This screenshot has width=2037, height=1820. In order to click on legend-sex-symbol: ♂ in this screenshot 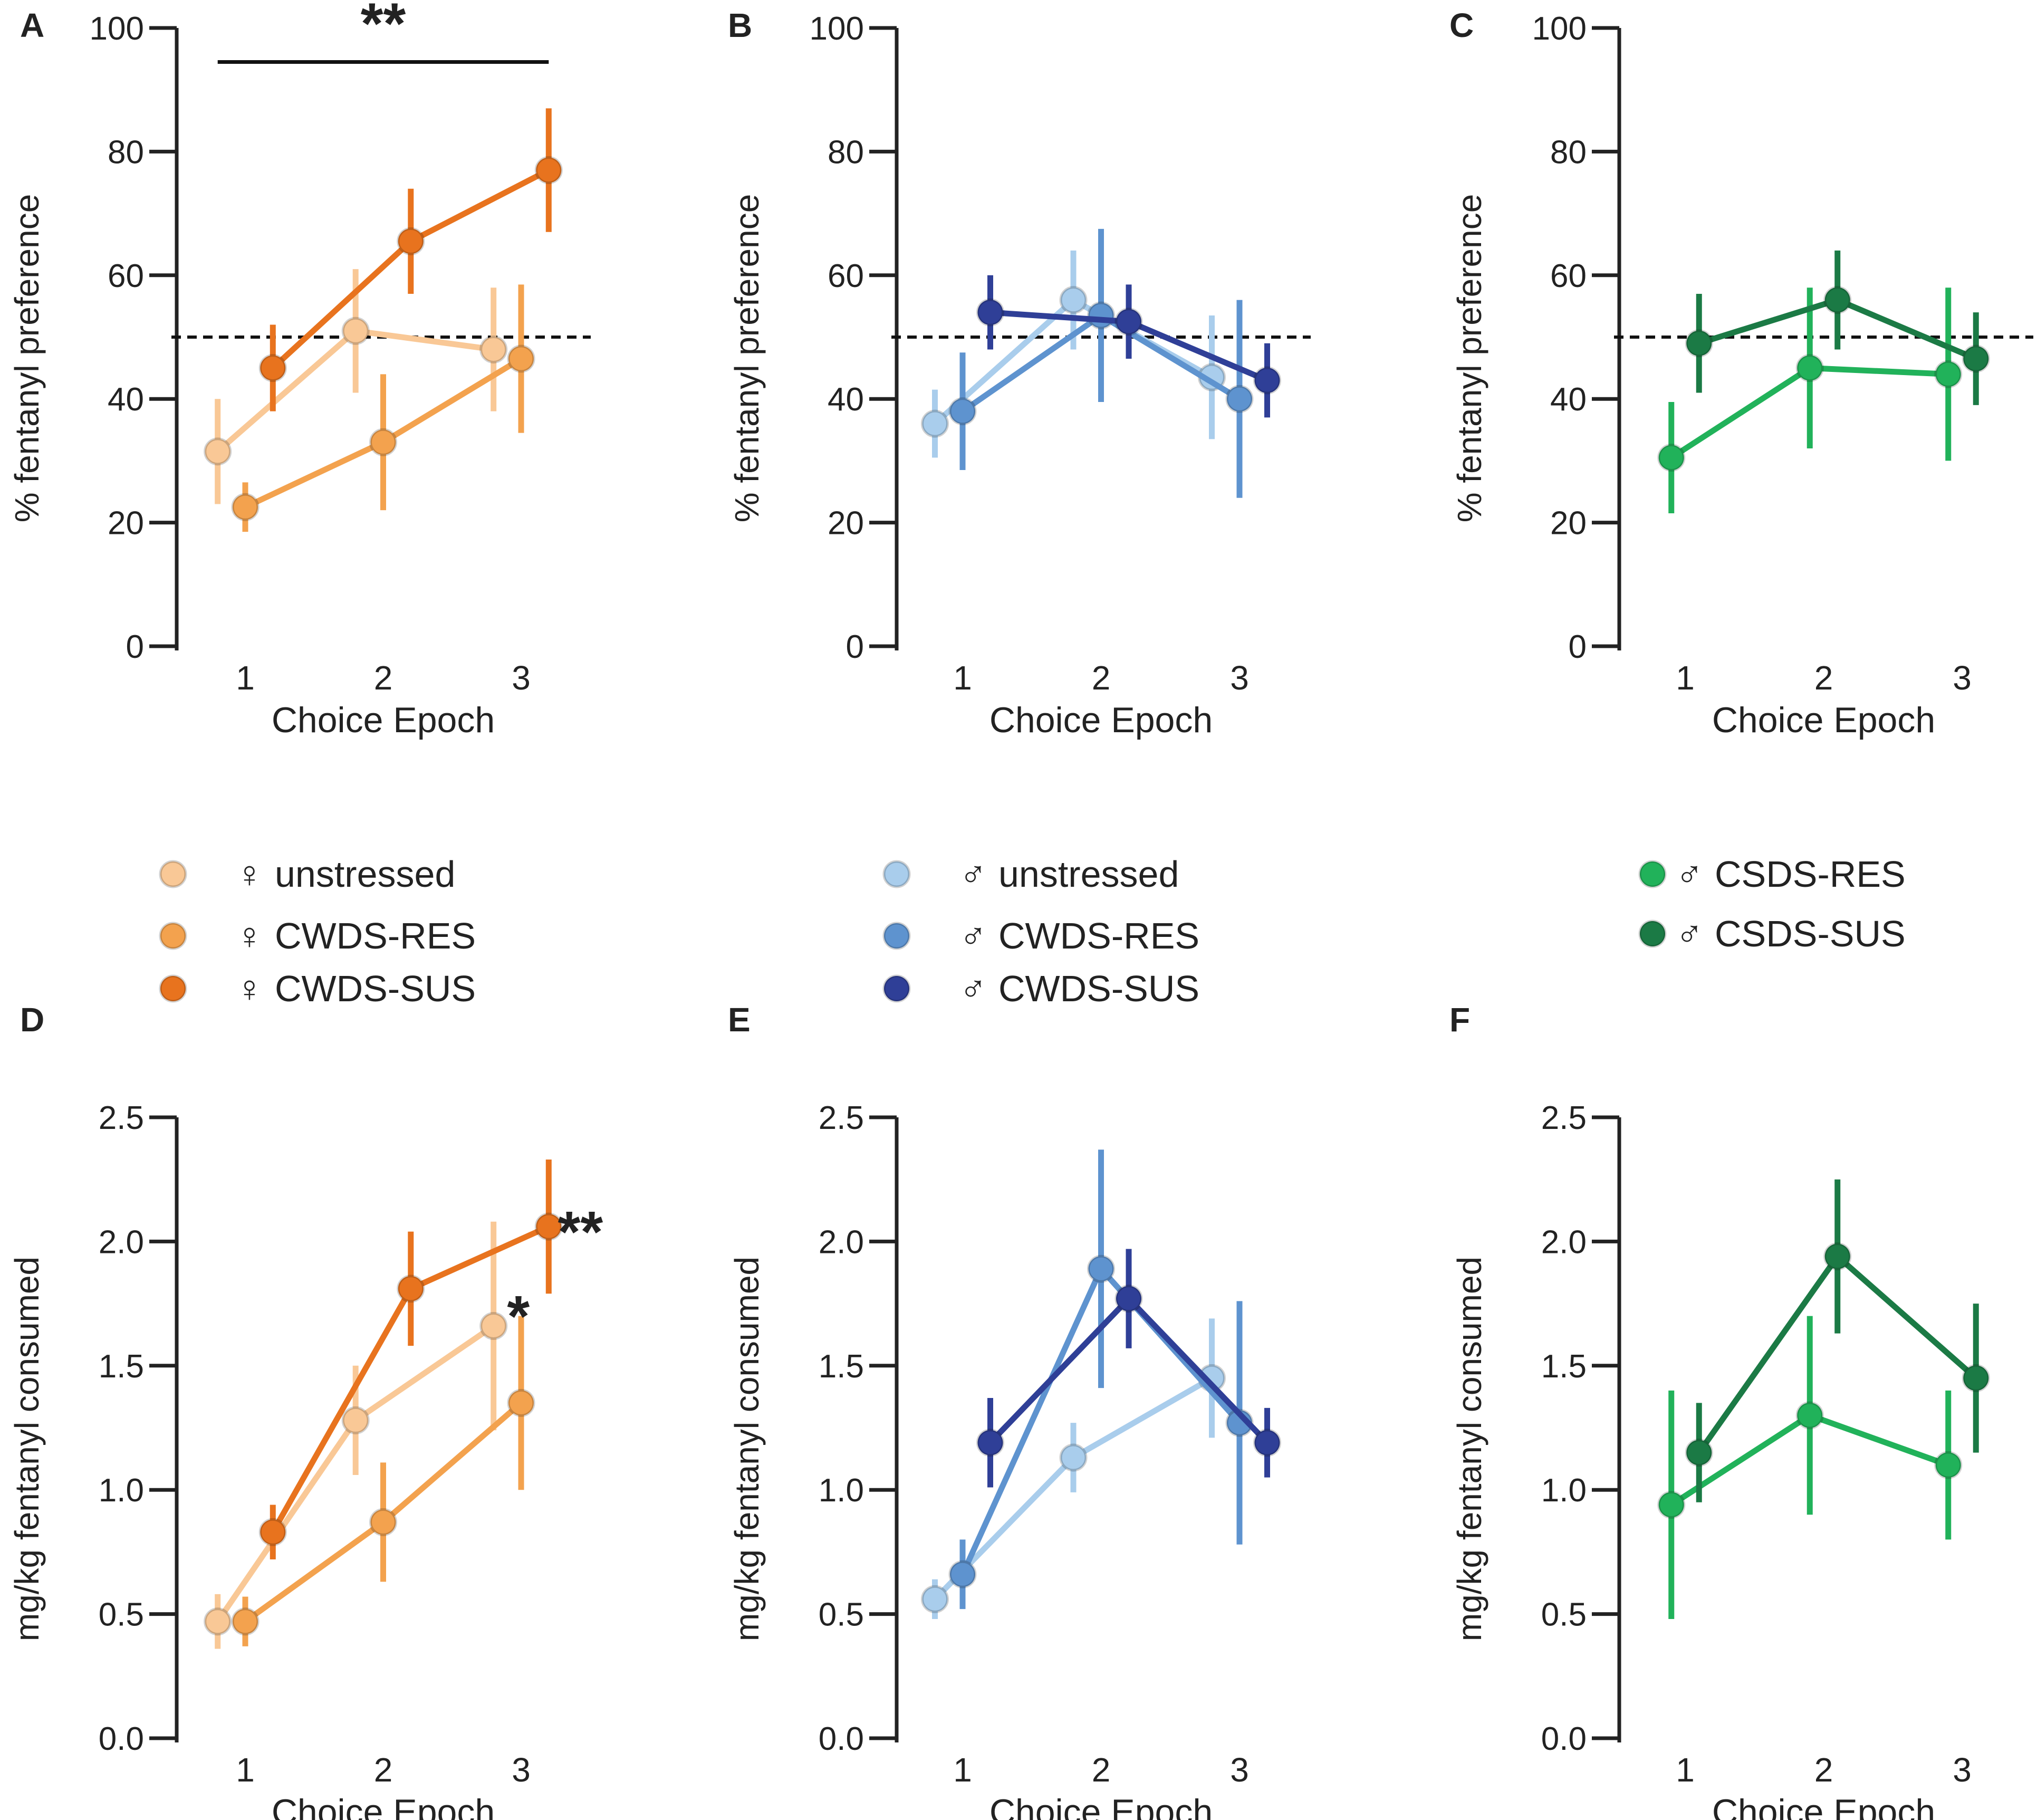, I will do `click(973, 935)`.